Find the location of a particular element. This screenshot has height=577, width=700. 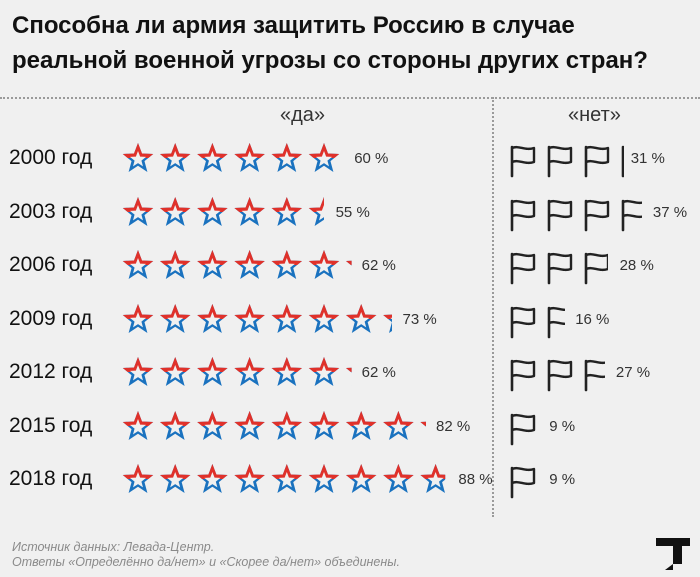

category-label: 2003 год is located at coordinates (51, 211).